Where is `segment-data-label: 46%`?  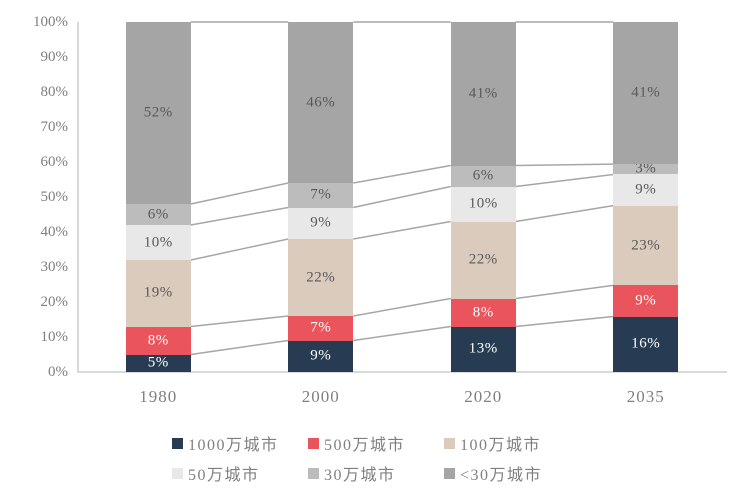 segment-data-label: 46% is located at coordinates (321, 102).